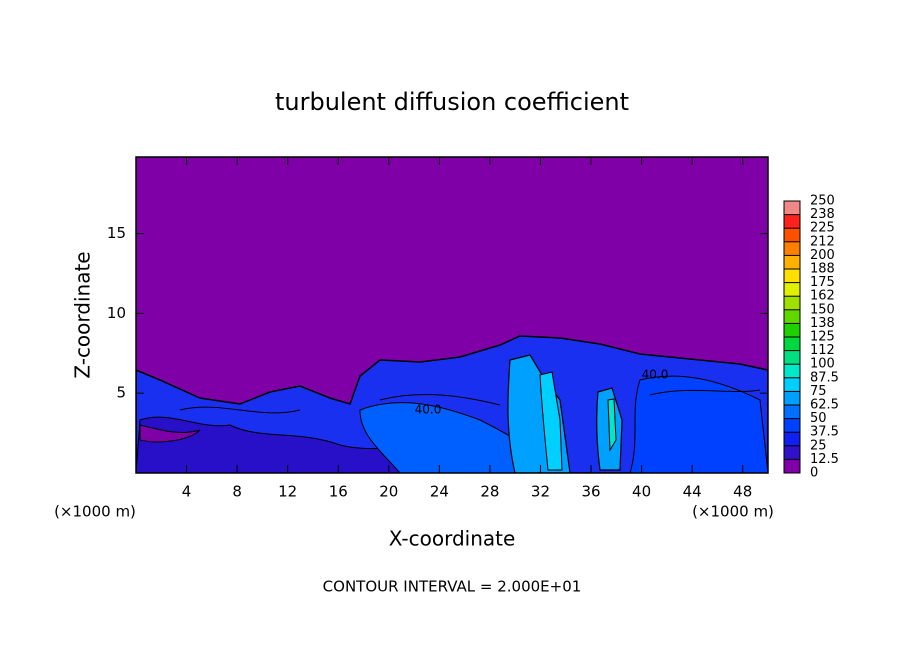 This screenshot has height=654, width=904. What do you see at coordinates (824, 432) in the screenshot?
I see `colorbar-label: 37.5` at bounding box center [824, 432].